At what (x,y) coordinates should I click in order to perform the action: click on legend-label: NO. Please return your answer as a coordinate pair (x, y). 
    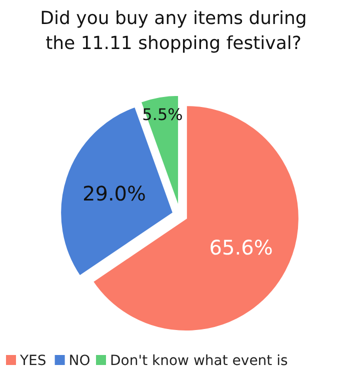
    Looking at the image, I should click on (79, 361).